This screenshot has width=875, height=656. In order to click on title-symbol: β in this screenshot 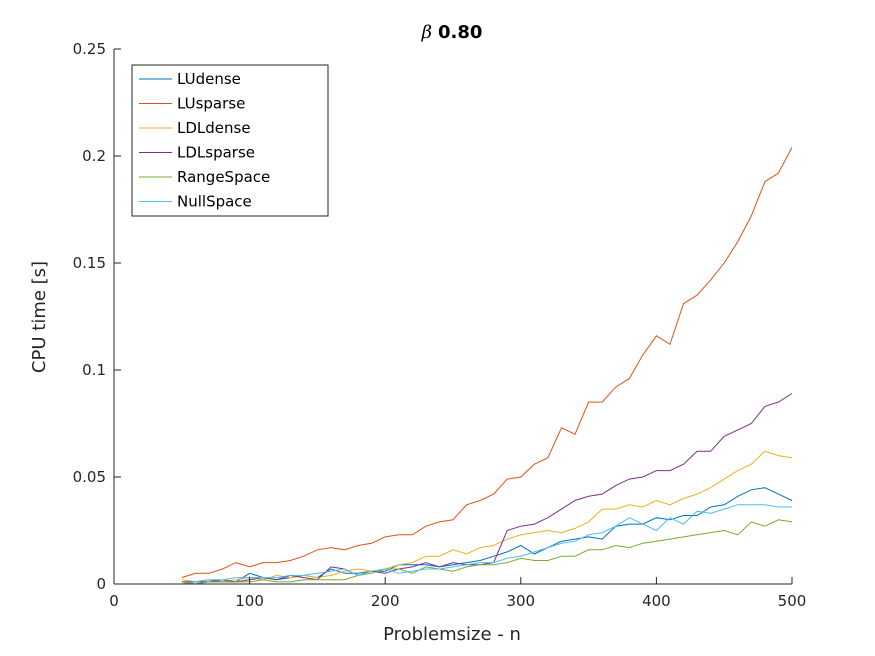, I will do `click(426, 32)`.